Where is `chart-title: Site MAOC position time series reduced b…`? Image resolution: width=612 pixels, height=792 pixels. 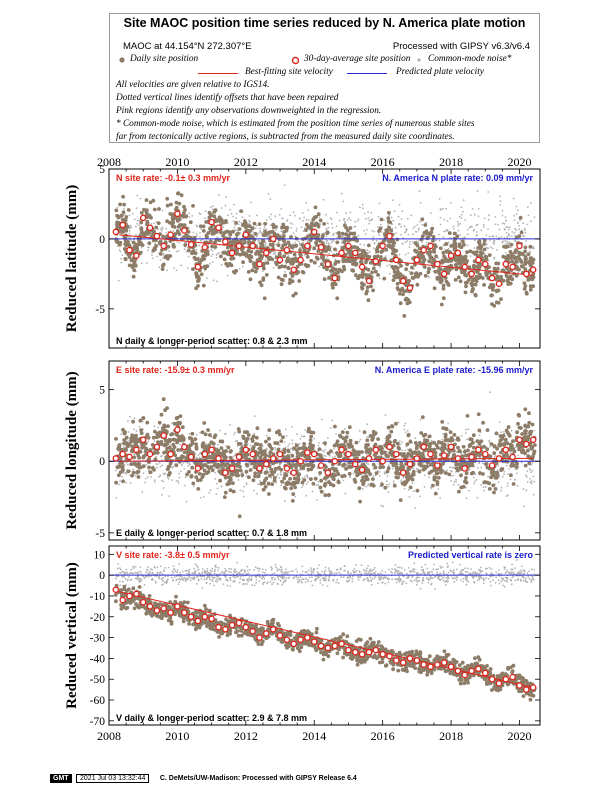 chart-title: Site MAOC position time series reduced b… is located at coordinates (324, 23).